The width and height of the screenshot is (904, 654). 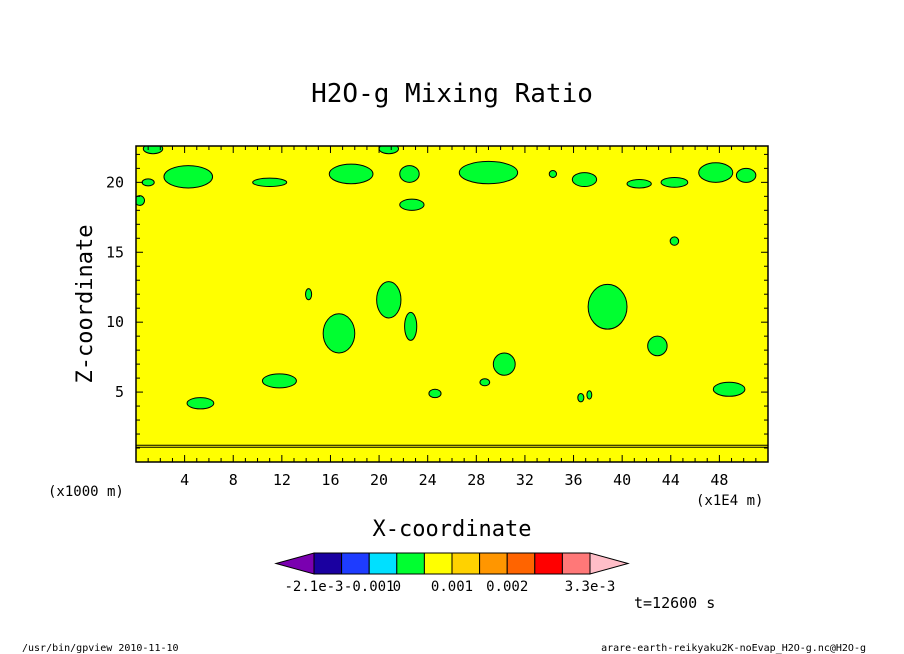 I want to click on colorbar-label: 0.001, so click(x=452, y=587).